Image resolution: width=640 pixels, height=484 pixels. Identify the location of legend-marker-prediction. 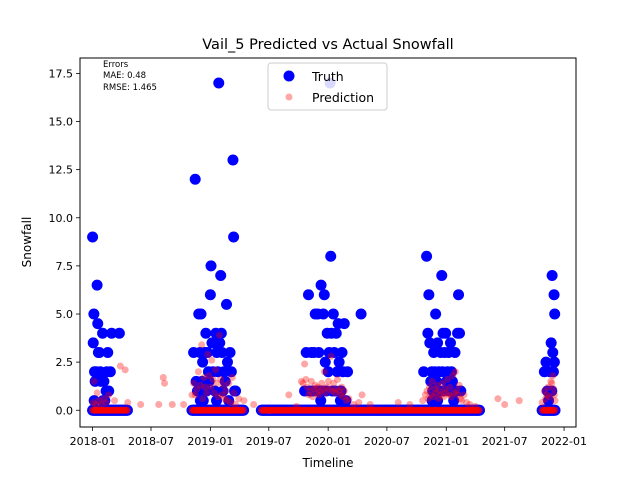
(289, 97).